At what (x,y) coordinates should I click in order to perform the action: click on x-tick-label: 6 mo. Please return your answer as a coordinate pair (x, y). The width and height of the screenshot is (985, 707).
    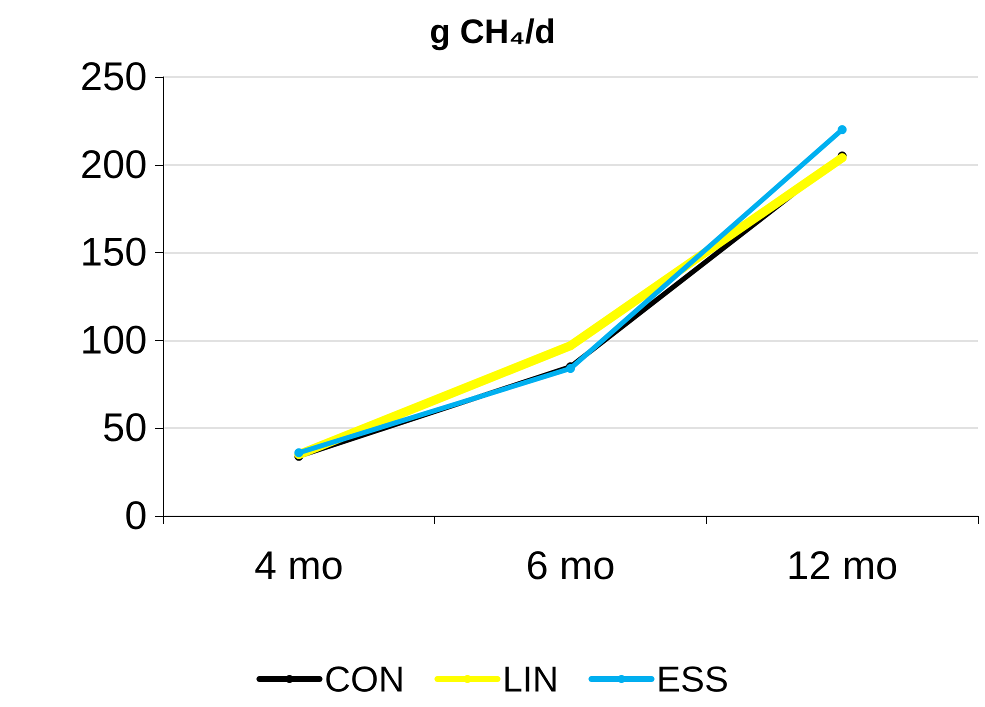
    Looking at the image, I should click on (570, 566).